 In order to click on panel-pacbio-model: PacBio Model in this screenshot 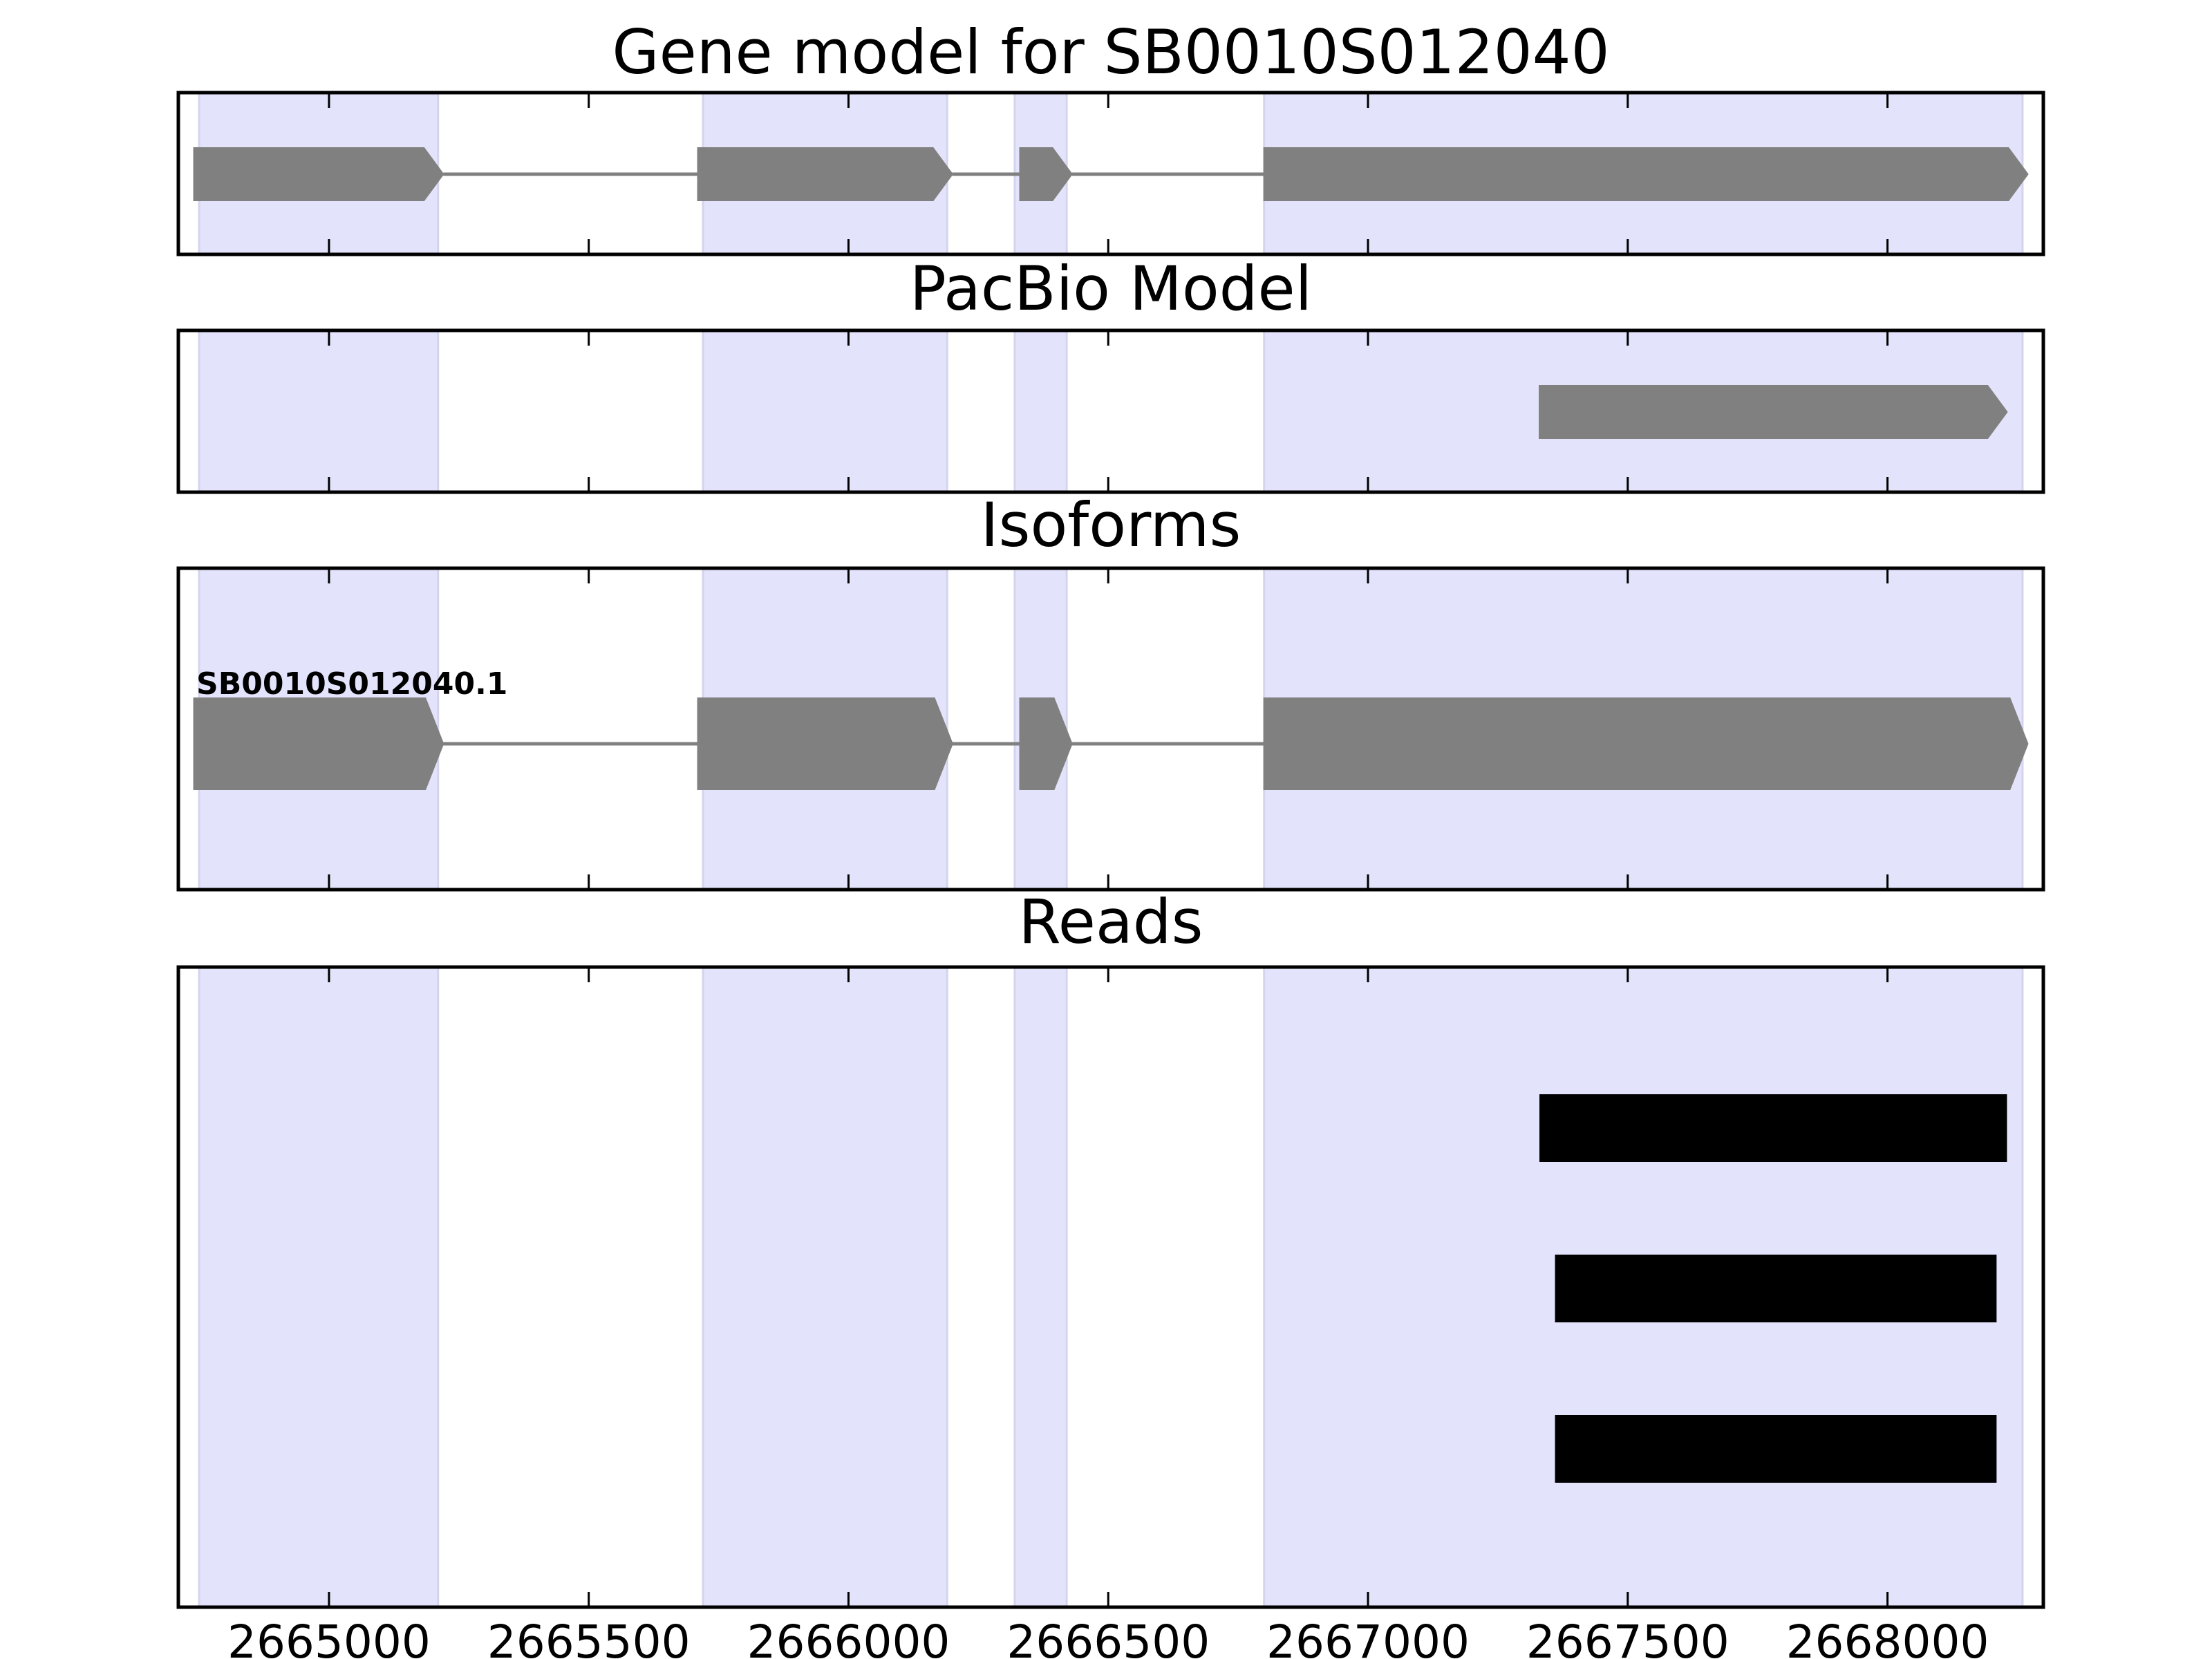, I will do `click(1110, 373)`.